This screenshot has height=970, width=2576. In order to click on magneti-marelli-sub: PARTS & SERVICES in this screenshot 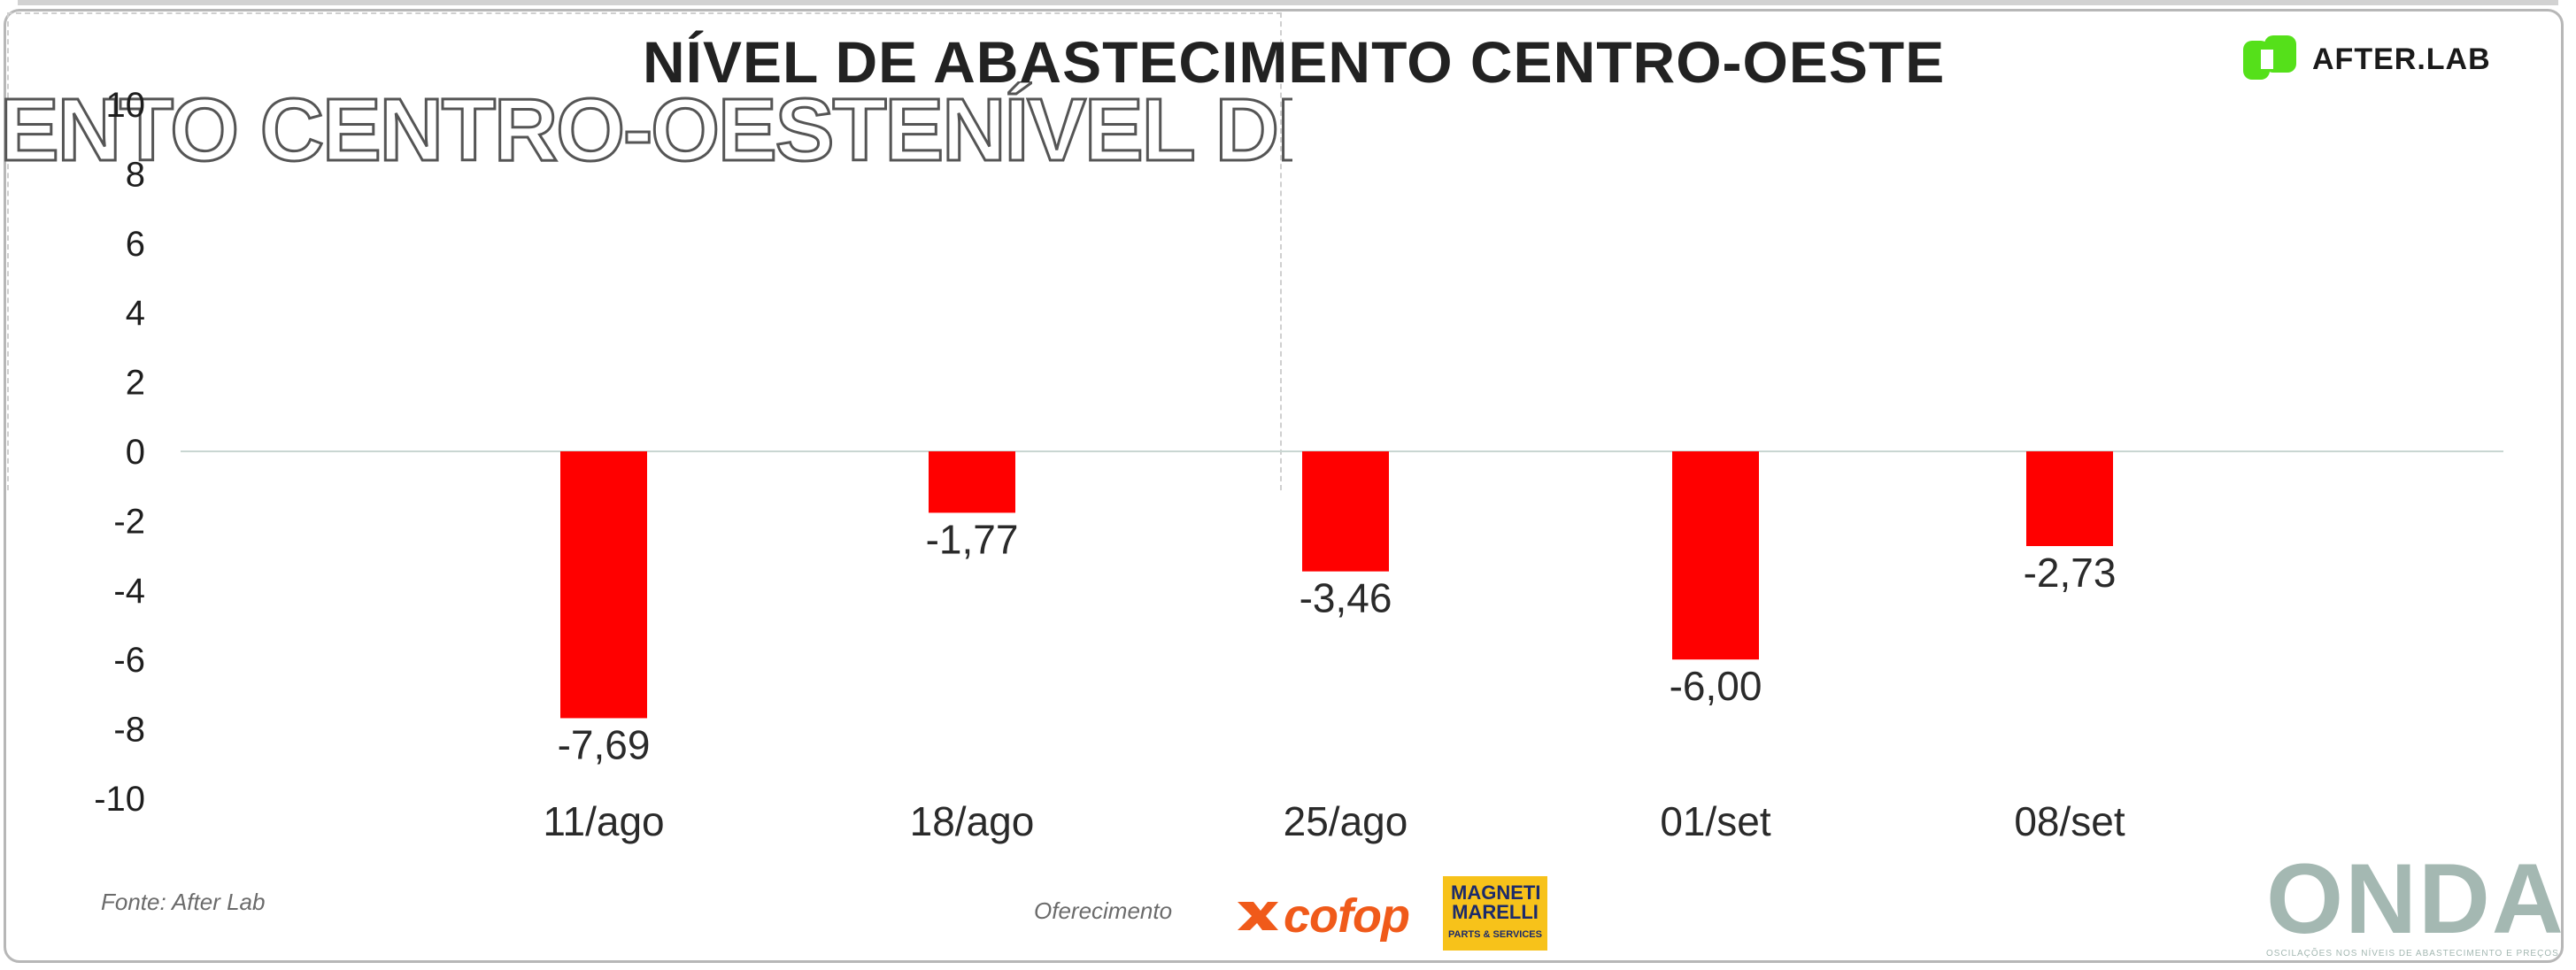, I will do `click(1495, 934)`.